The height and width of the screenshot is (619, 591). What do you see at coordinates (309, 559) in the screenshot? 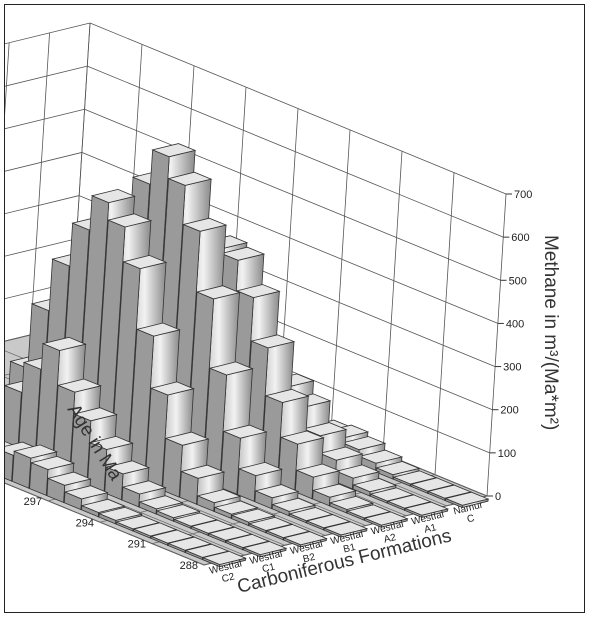
I see `category-label-line: B2` at bounding box center [309, 559].